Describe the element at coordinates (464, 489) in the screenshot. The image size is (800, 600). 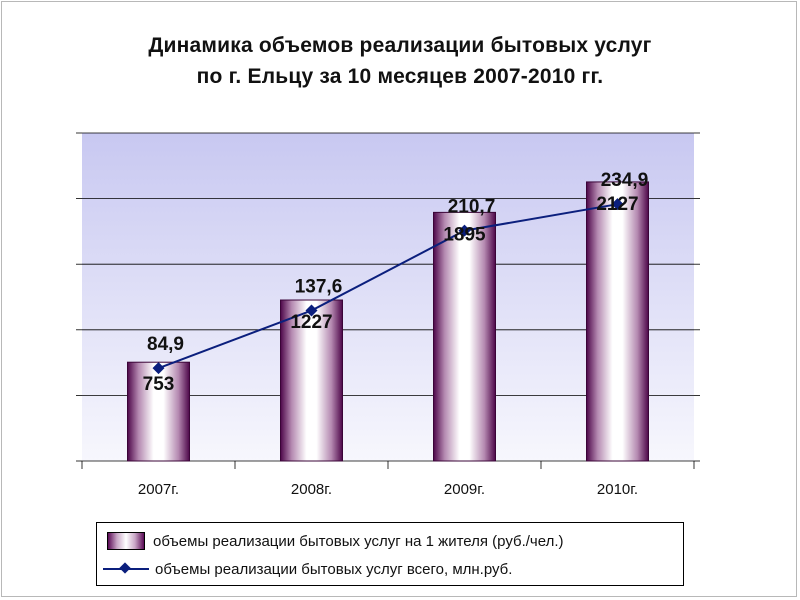
I see `x-category-label: 2009г.` at that location.